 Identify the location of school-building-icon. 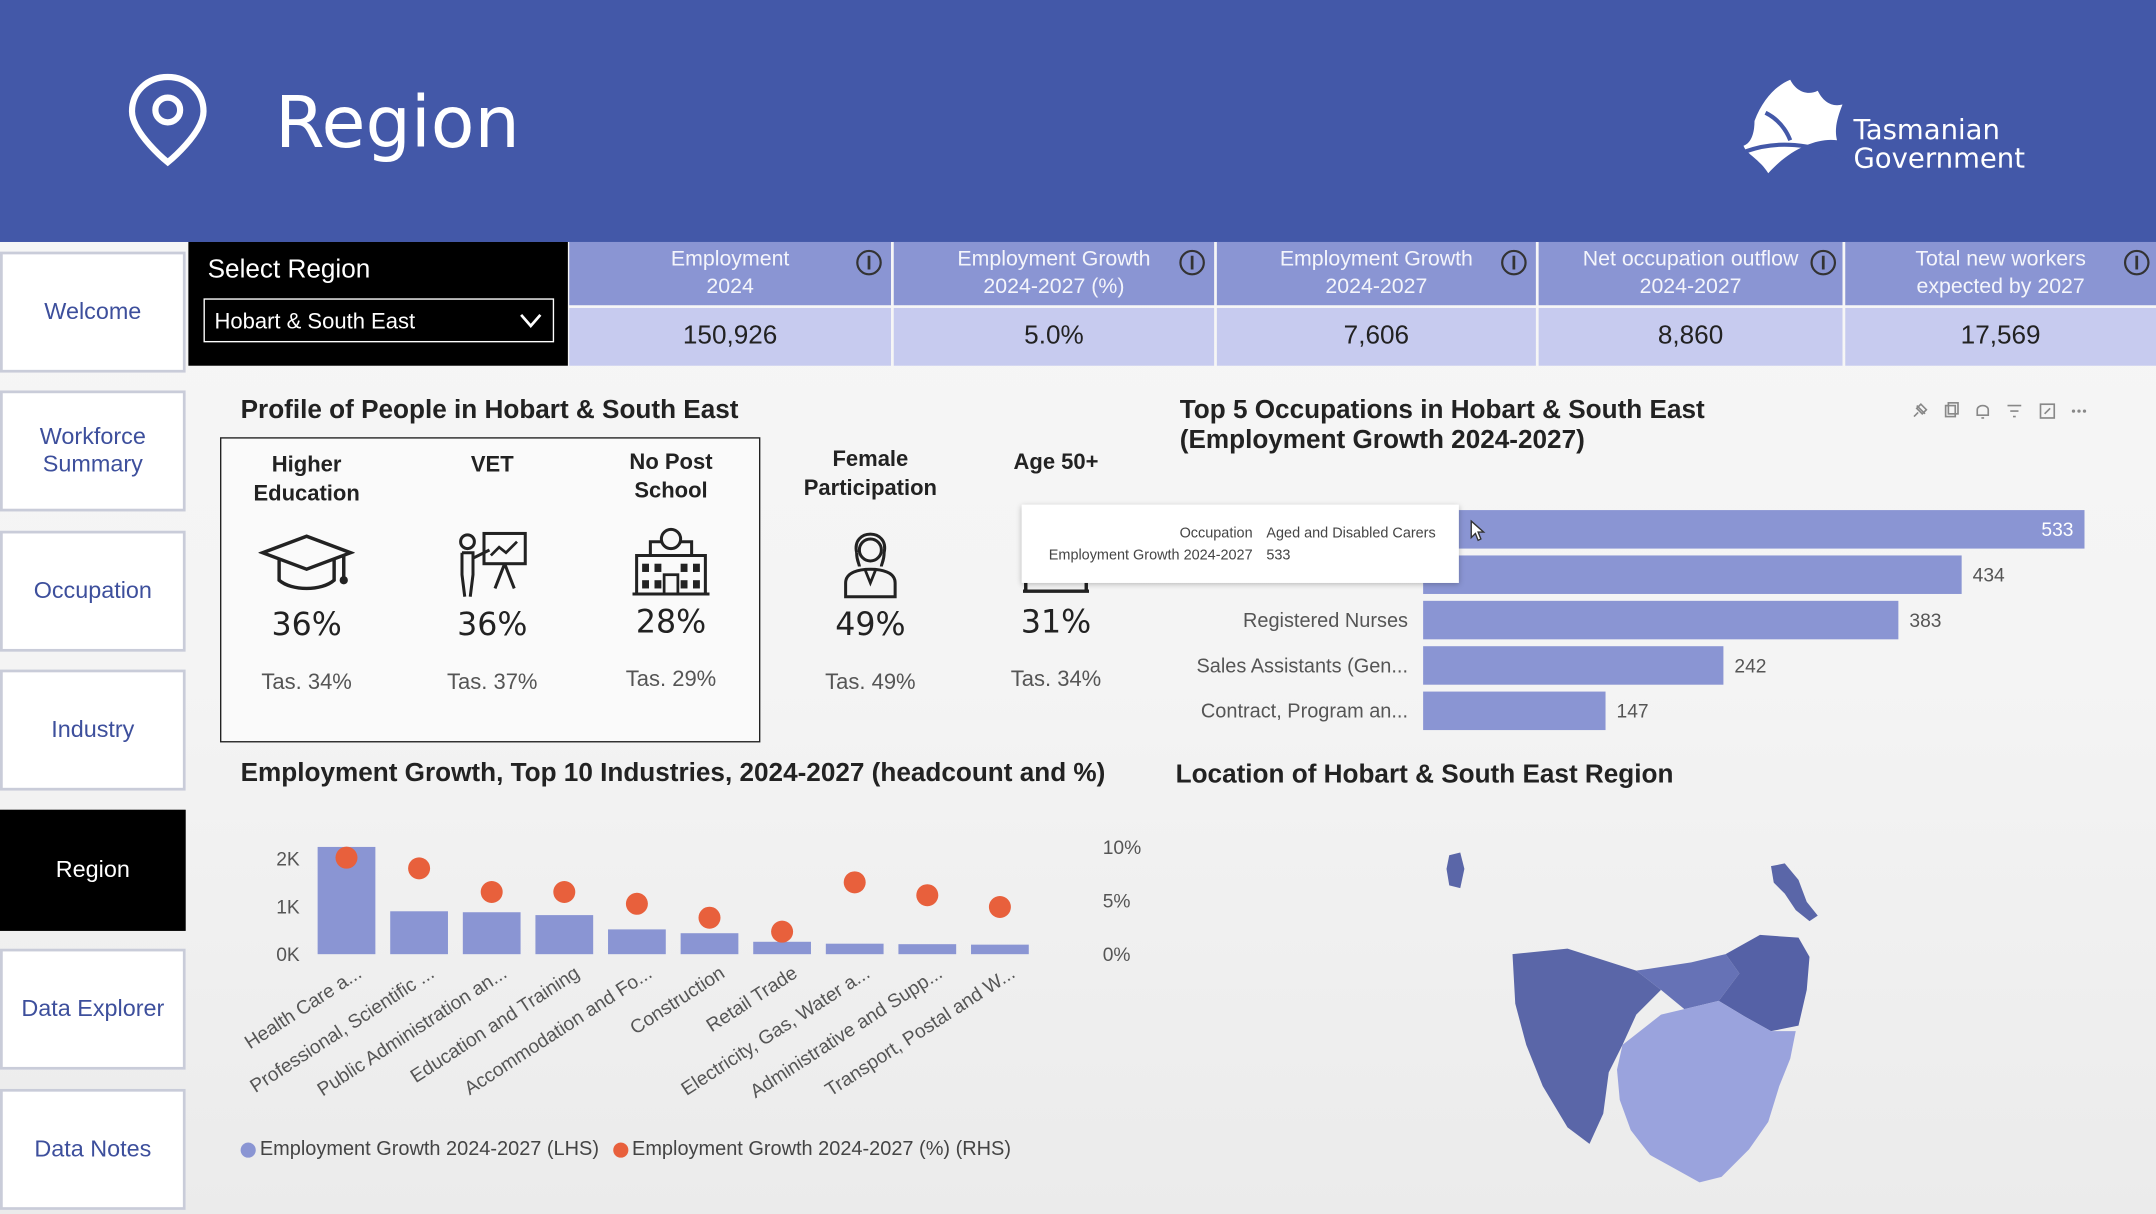
(671, 561).